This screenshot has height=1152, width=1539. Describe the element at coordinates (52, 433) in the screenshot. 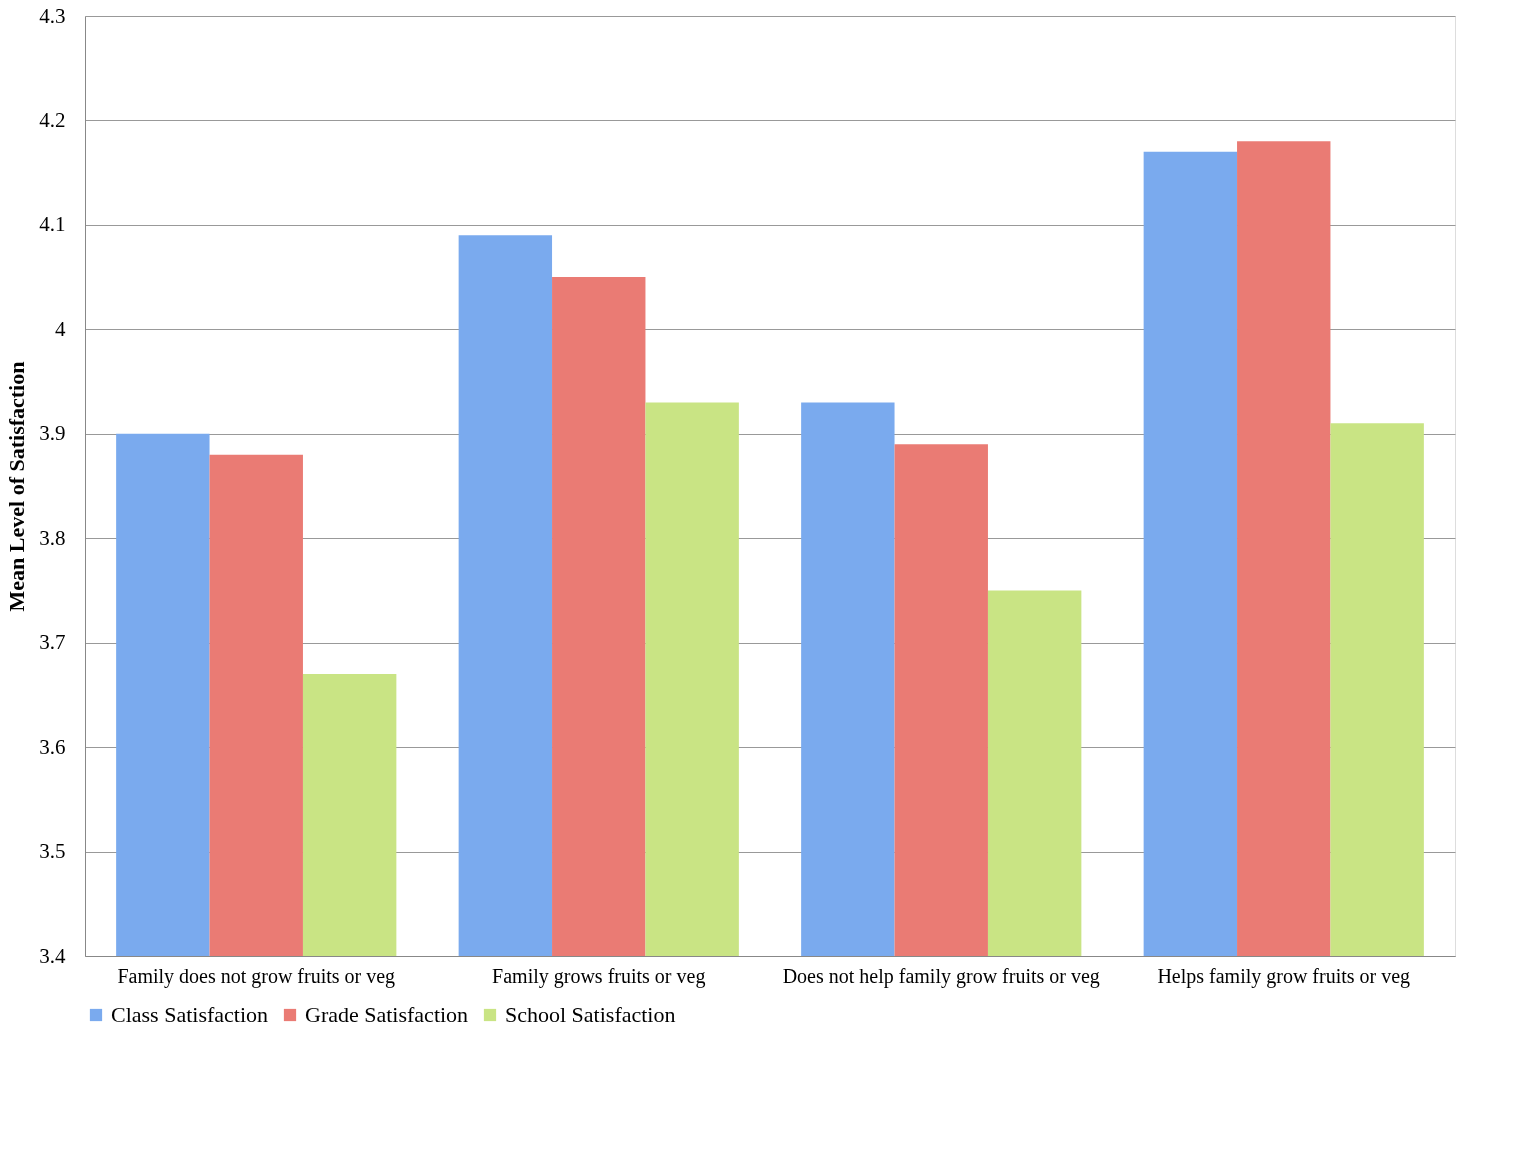

I see `y-tick-label: 3.9` at that location.